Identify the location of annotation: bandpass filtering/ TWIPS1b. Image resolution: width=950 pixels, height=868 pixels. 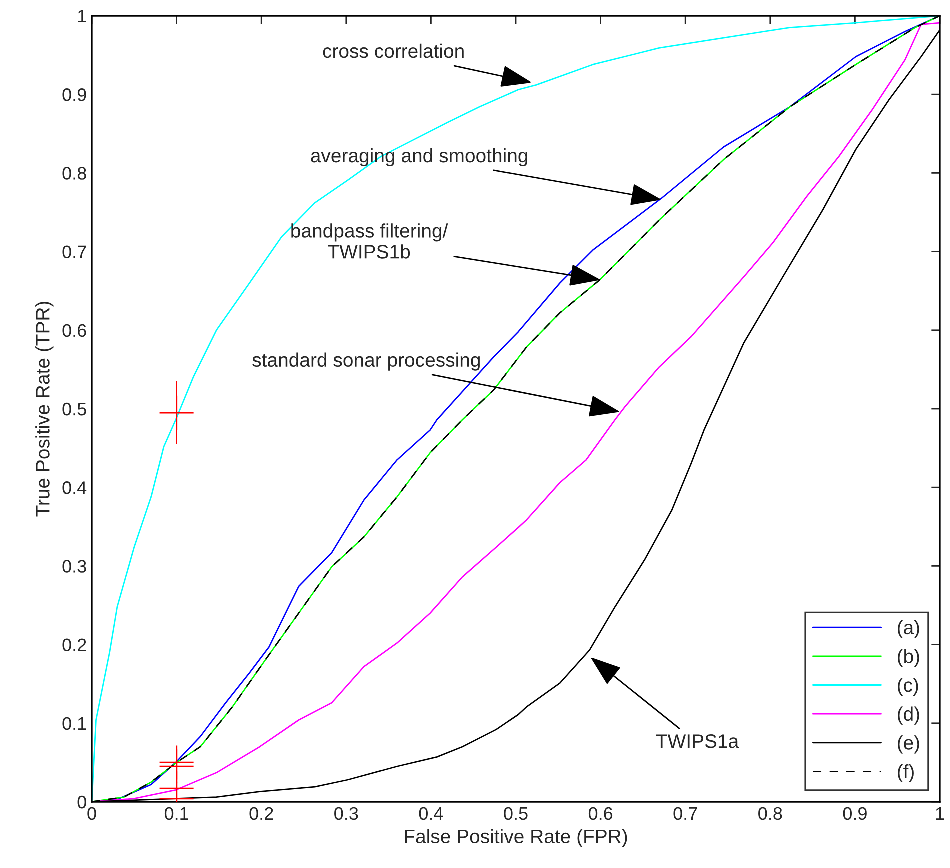
(370, 241).